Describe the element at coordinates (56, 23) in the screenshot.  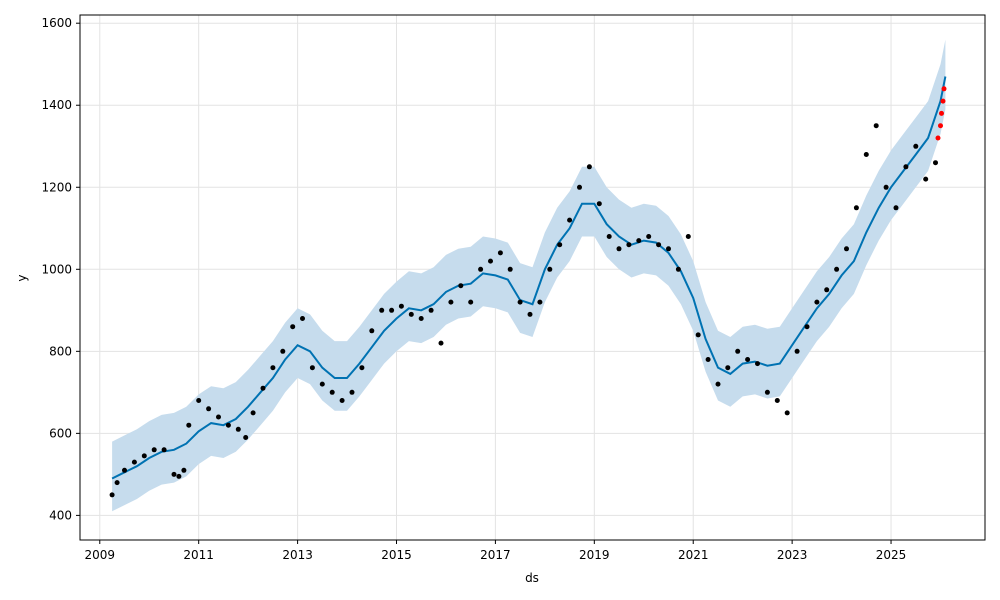
I see `y-tick-label: 1600` at that location.